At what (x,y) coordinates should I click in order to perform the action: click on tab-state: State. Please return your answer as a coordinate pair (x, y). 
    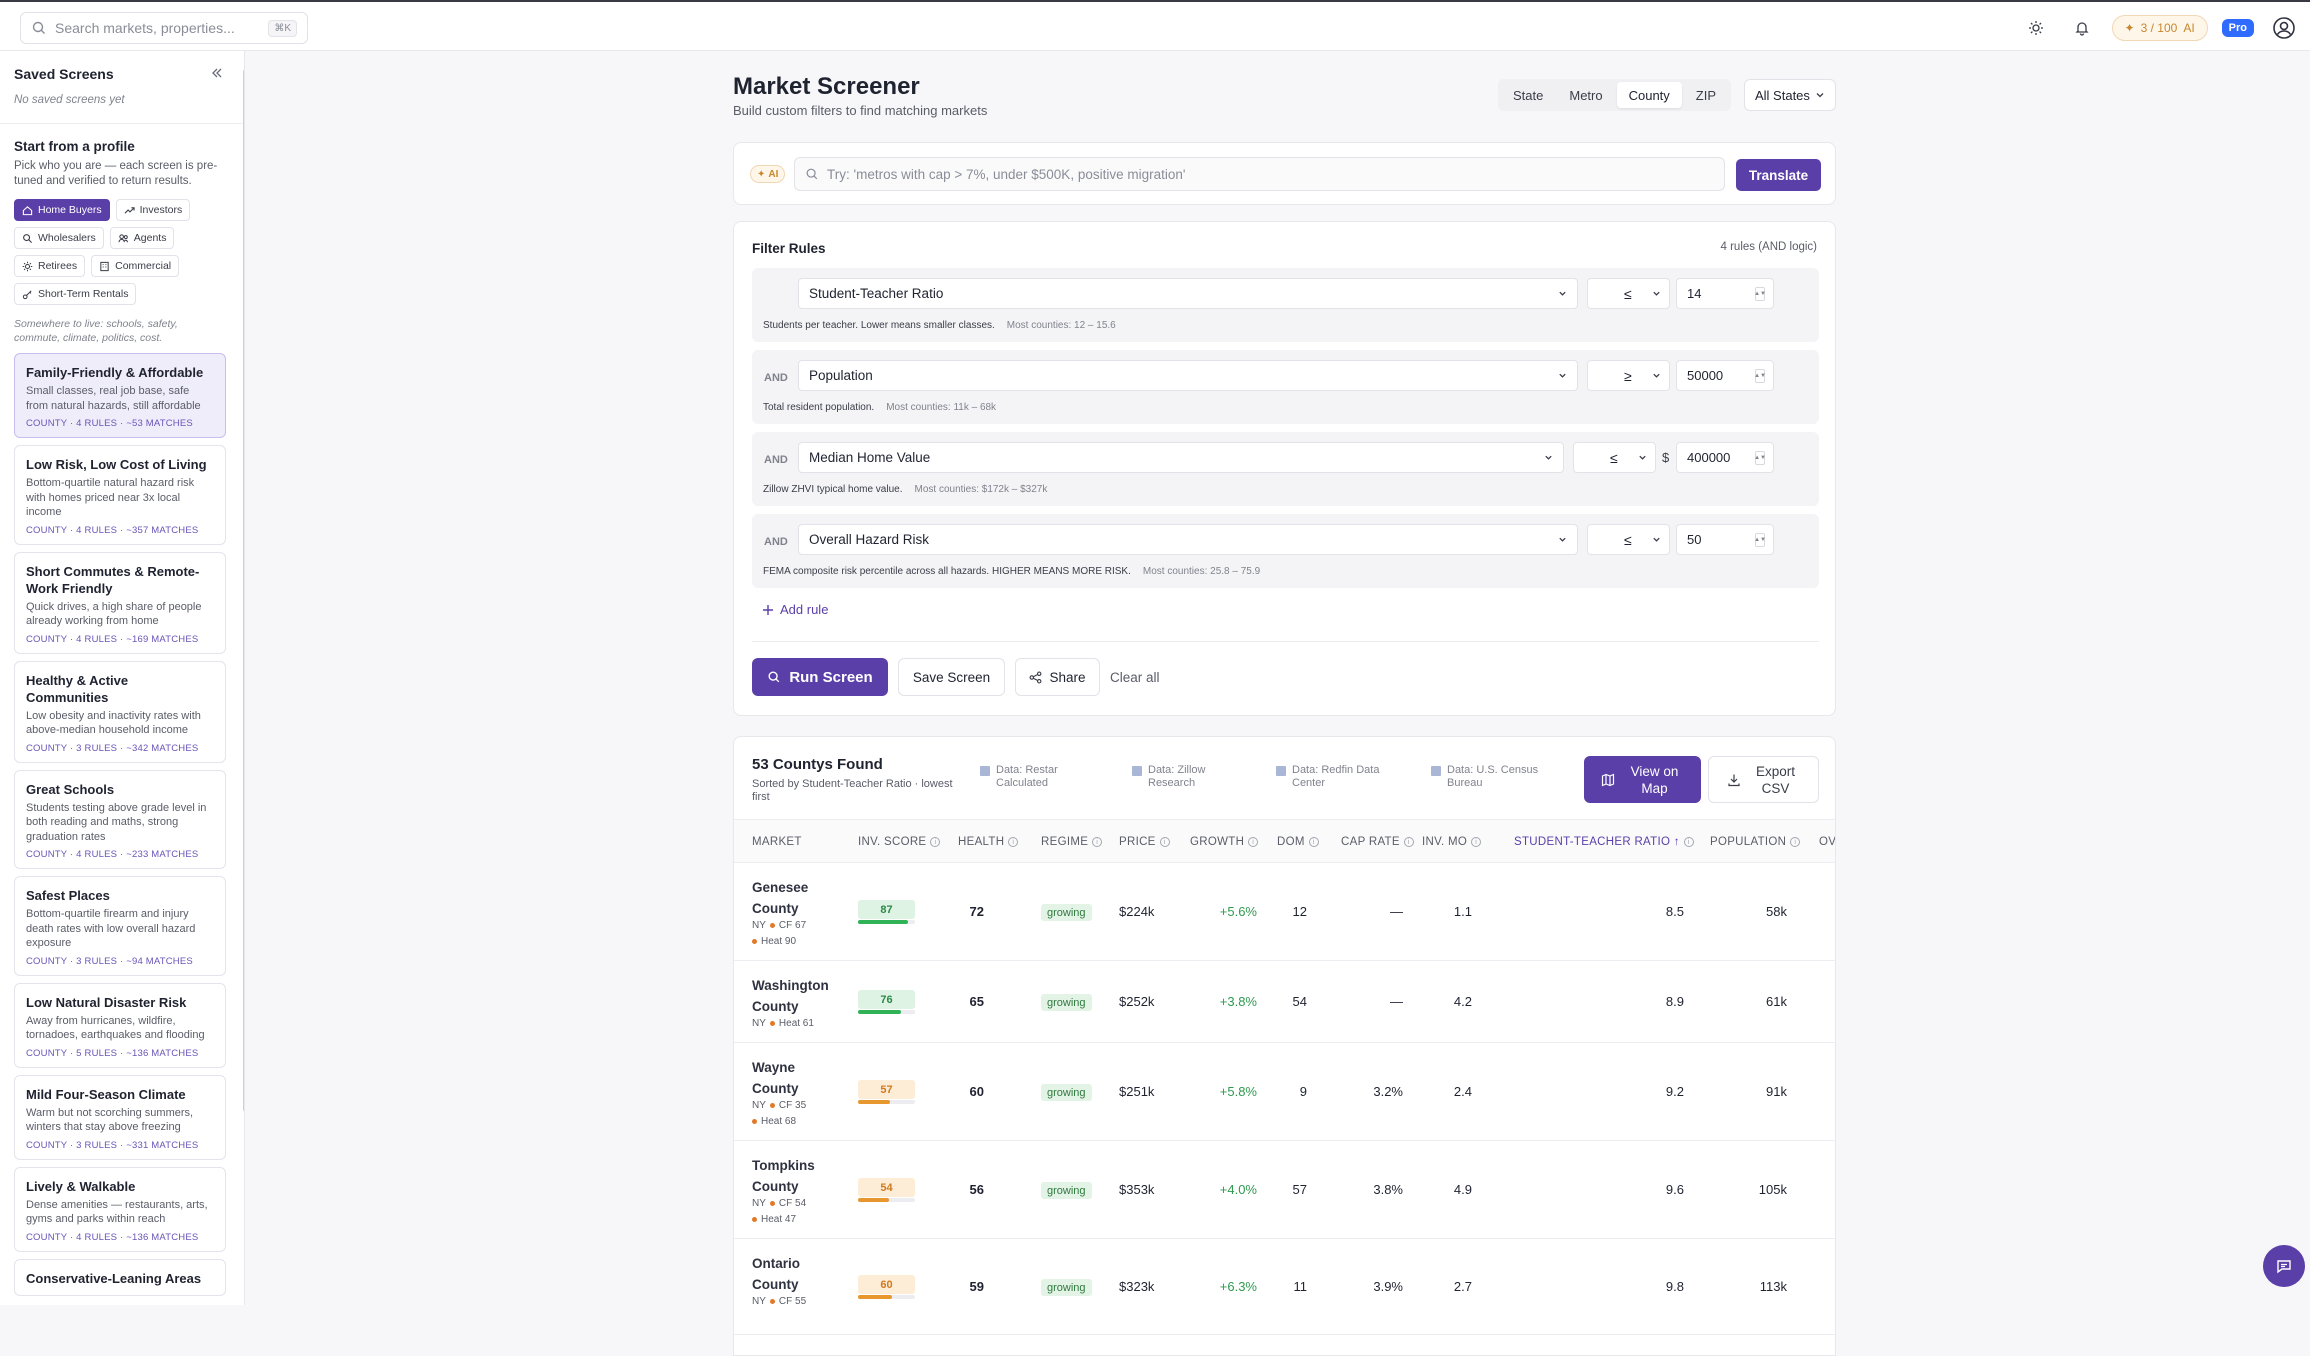
    Looking at the image, I should click on (1528, 95).